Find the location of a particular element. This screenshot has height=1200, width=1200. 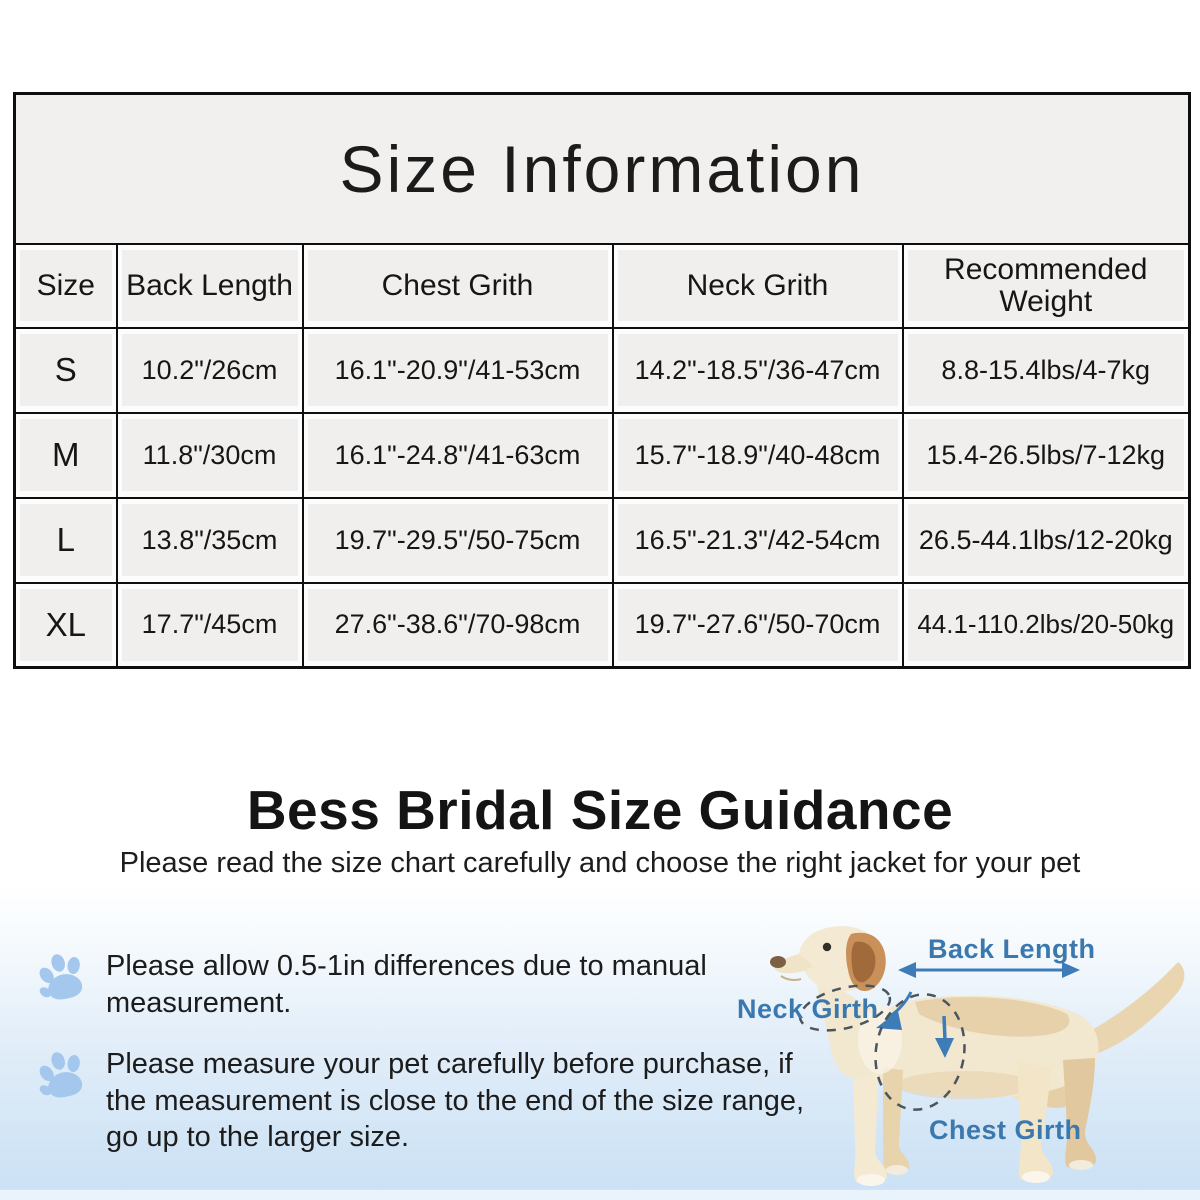

cell-size: L is located at coordinates (66, 540).